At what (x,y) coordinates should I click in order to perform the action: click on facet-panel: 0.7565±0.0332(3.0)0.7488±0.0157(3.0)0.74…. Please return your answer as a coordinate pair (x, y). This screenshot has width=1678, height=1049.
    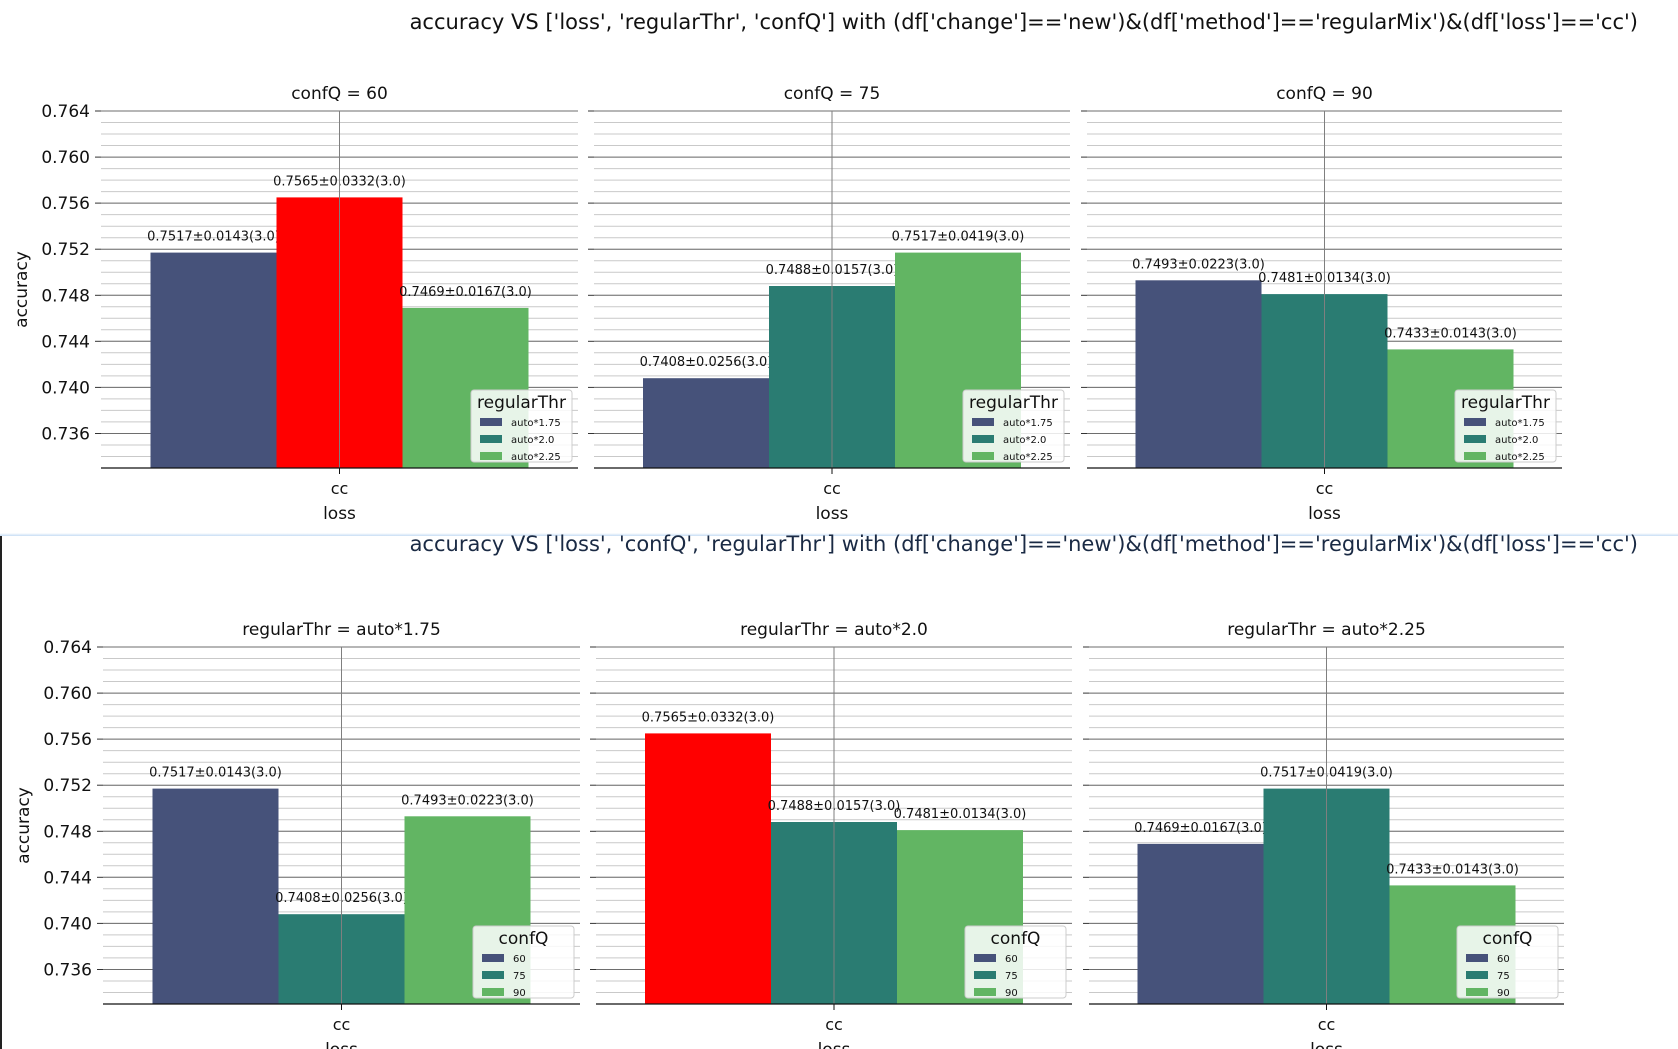
    Looking at the image, I should click on (831, 834).